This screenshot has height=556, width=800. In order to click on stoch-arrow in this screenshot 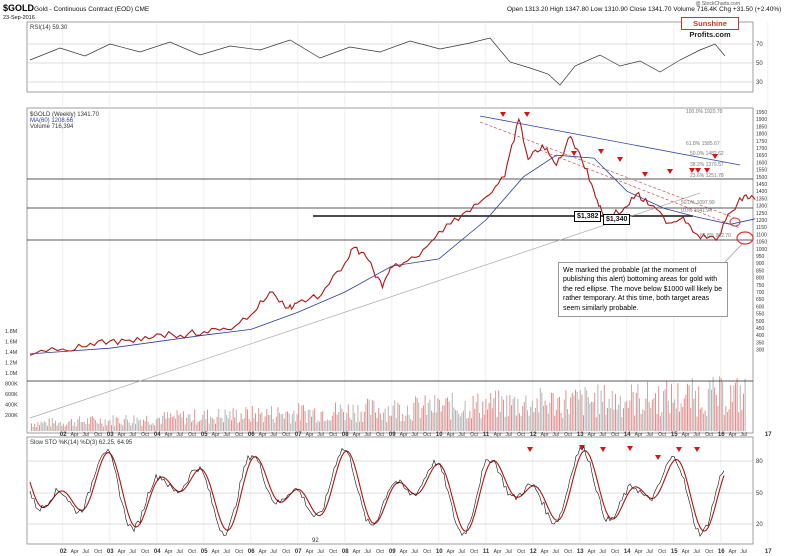, I will do `click(603, 449)`.